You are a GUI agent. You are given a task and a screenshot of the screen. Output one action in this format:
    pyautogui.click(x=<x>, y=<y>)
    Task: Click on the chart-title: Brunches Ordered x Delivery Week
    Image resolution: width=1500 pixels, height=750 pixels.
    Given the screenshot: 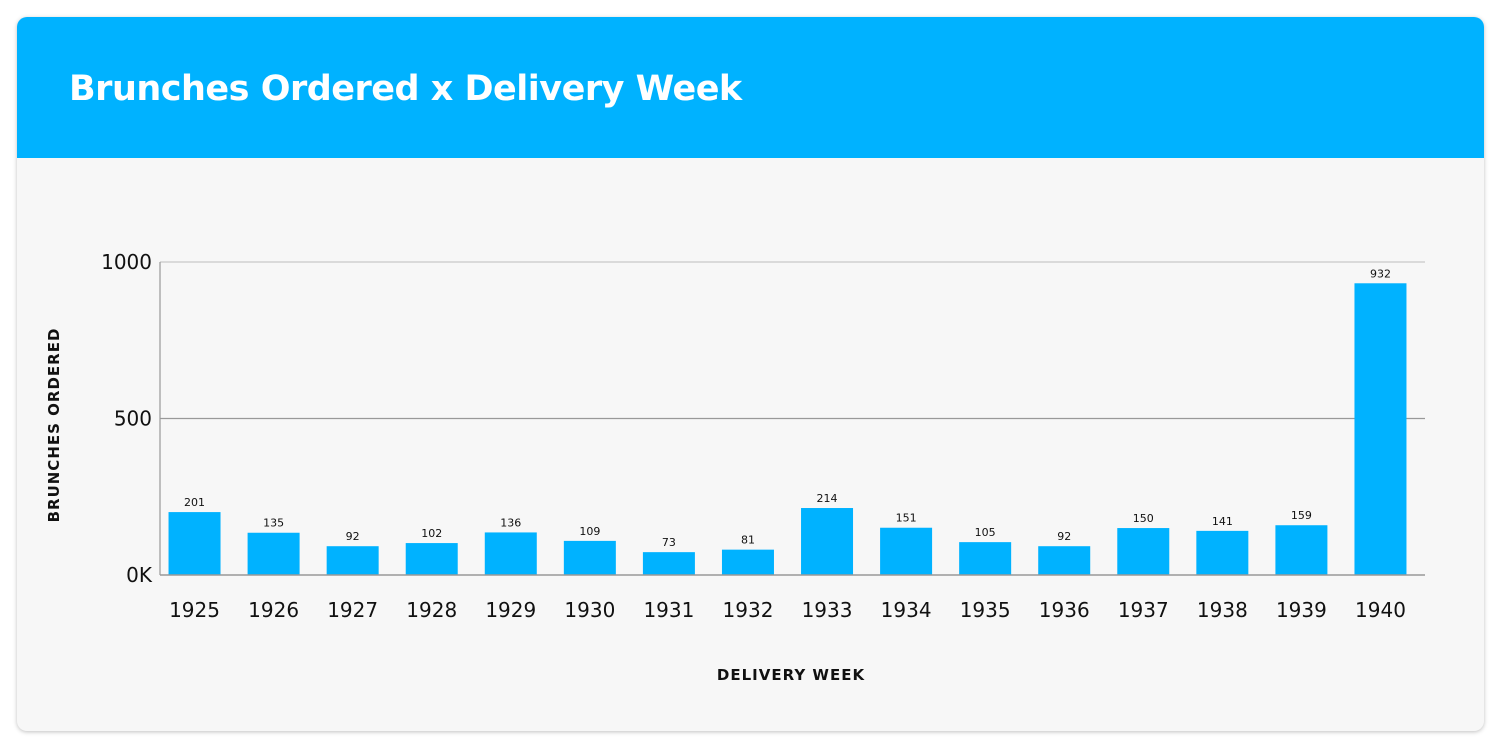 What is the action you would take?
    pyautogui.click(x=405, y=89)
    